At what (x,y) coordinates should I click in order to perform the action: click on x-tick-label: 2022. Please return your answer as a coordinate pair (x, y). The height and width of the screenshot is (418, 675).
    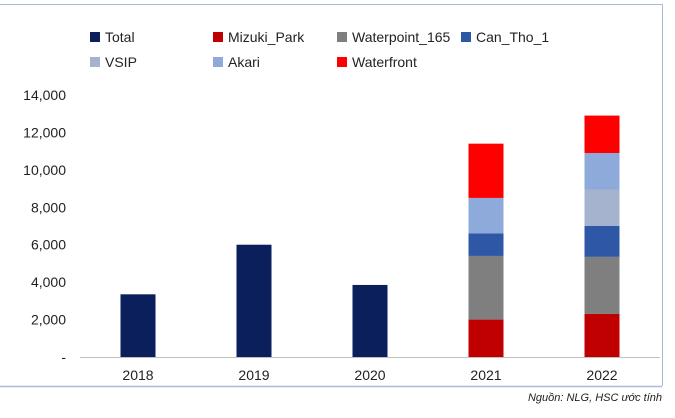
    Looking at the image, I should click on (601, 375).